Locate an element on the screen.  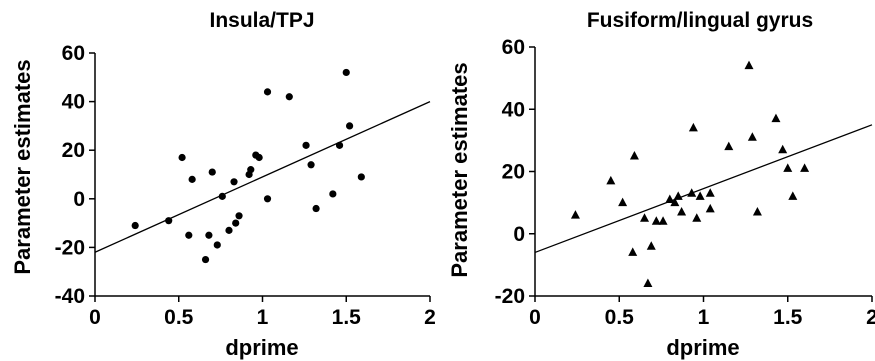
chart-title: Fusiform/lingual gyrus is located at coordinates (700, 20).